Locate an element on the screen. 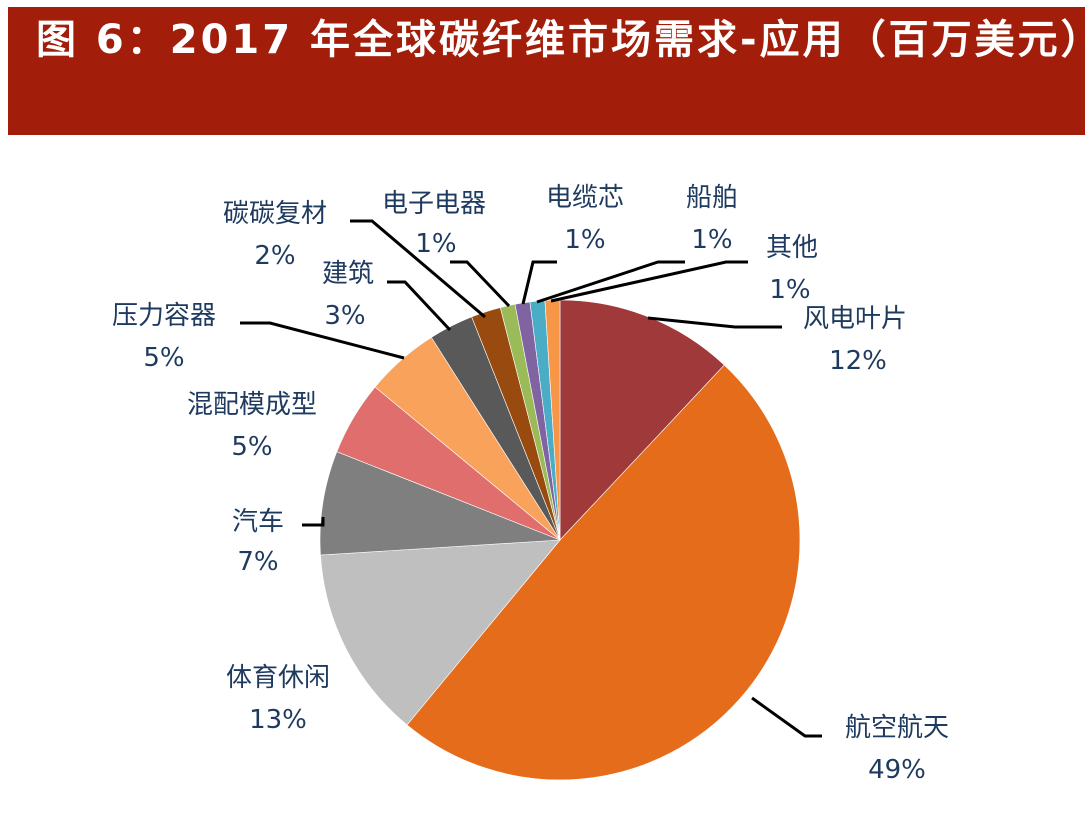 The height and width of the screenshot is (840, 1092). leader-line-other is located at coordinates (649, 281).